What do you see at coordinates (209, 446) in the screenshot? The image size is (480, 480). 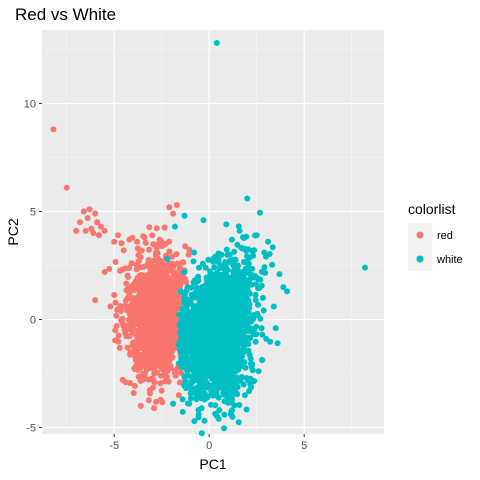 I see `x-tick-label: 0` at bounding box center [209, 446].